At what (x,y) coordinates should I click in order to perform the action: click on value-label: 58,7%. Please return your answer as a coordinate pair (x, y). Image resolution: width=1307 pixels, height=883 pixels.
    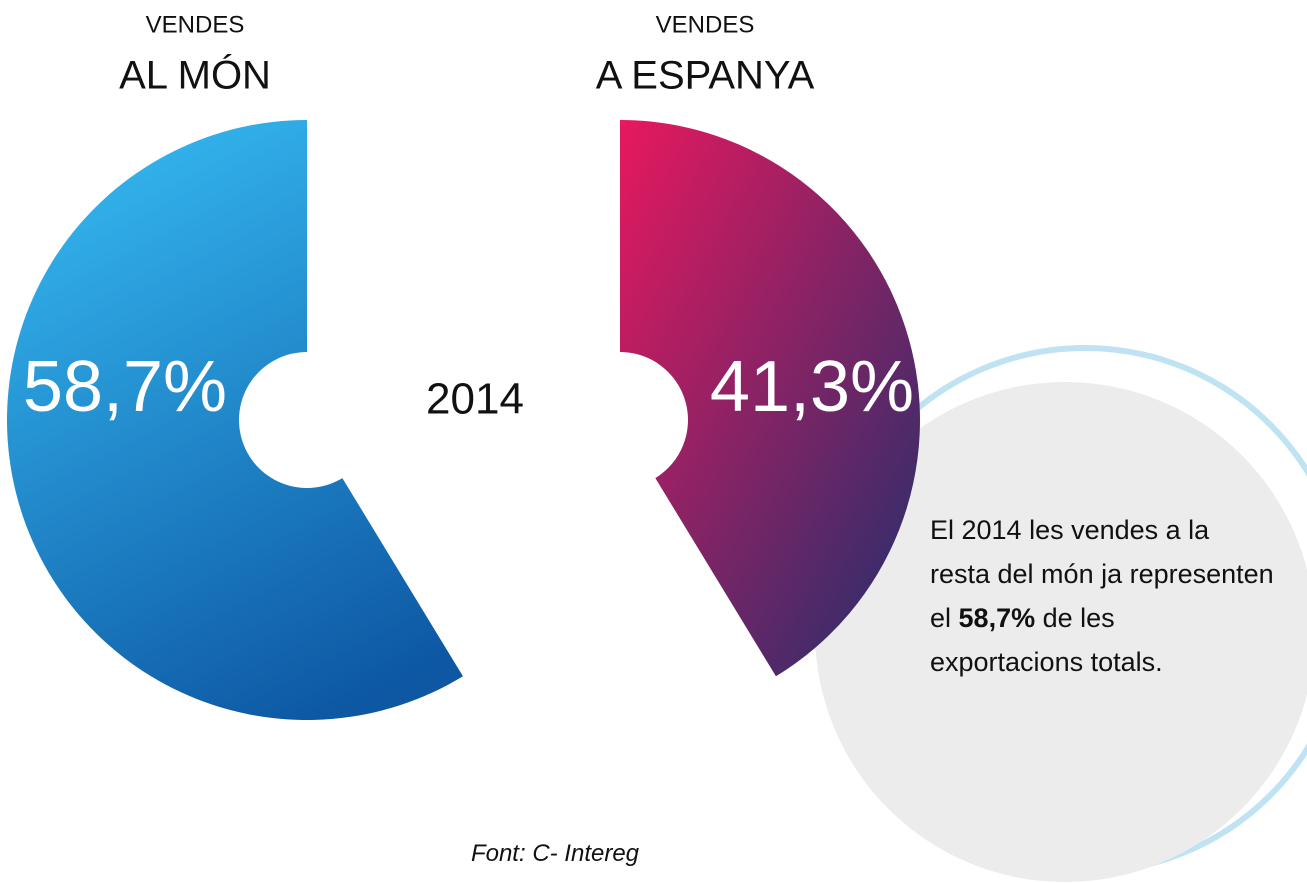
    Looking at the image, I should click on (125, 387).